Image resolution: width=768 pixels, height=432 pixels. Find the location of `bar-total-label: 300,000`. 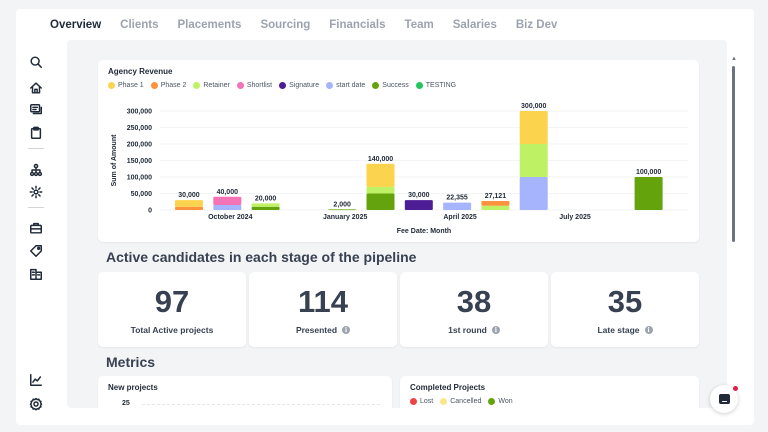

bar-total-label: 300,000 is located at coordinates (533, 106).